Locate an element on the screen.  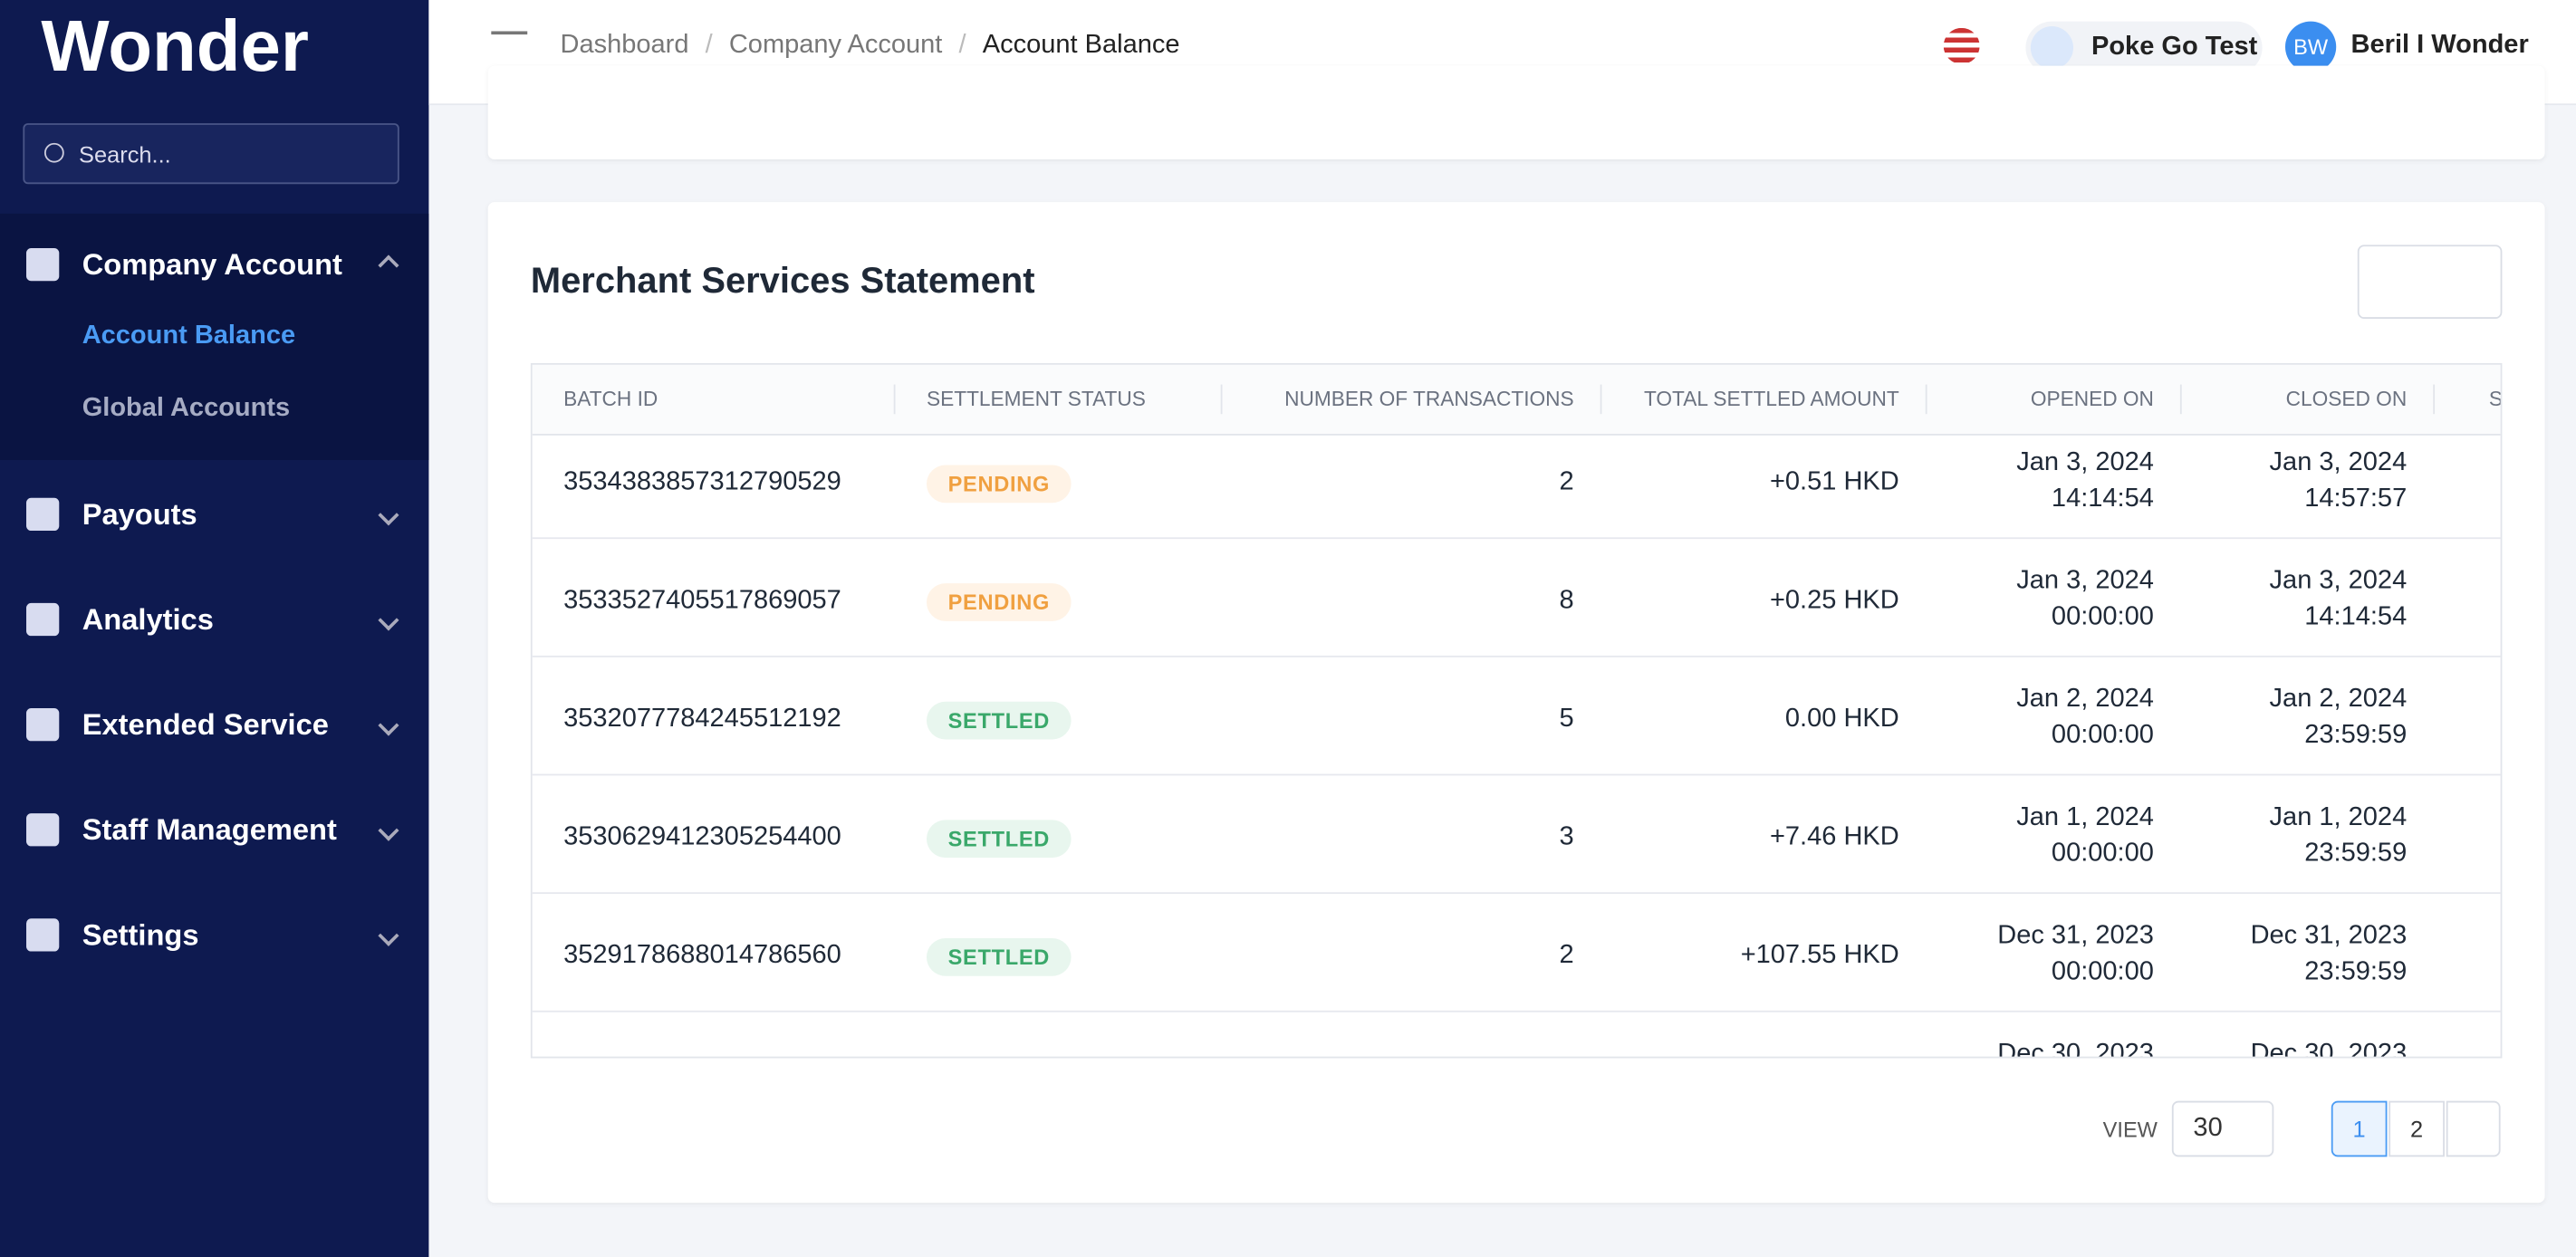
nav-item: Staff Management is located at coordinates (214, 830).